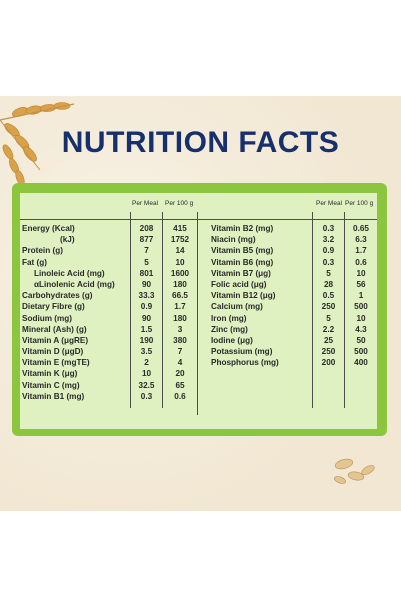  Describe the element at coordinates (354, 471) in the screenshot. I see `oat-seeds-icon` at that location.